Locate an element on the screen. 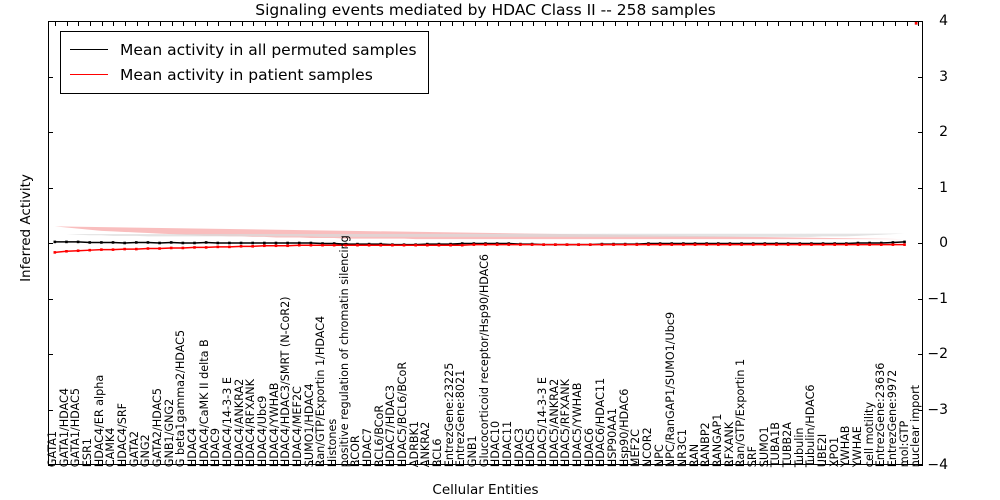 The image size is (1000, 500). x-axis-label: Cellular Entities is located at coordinates (485, 490).